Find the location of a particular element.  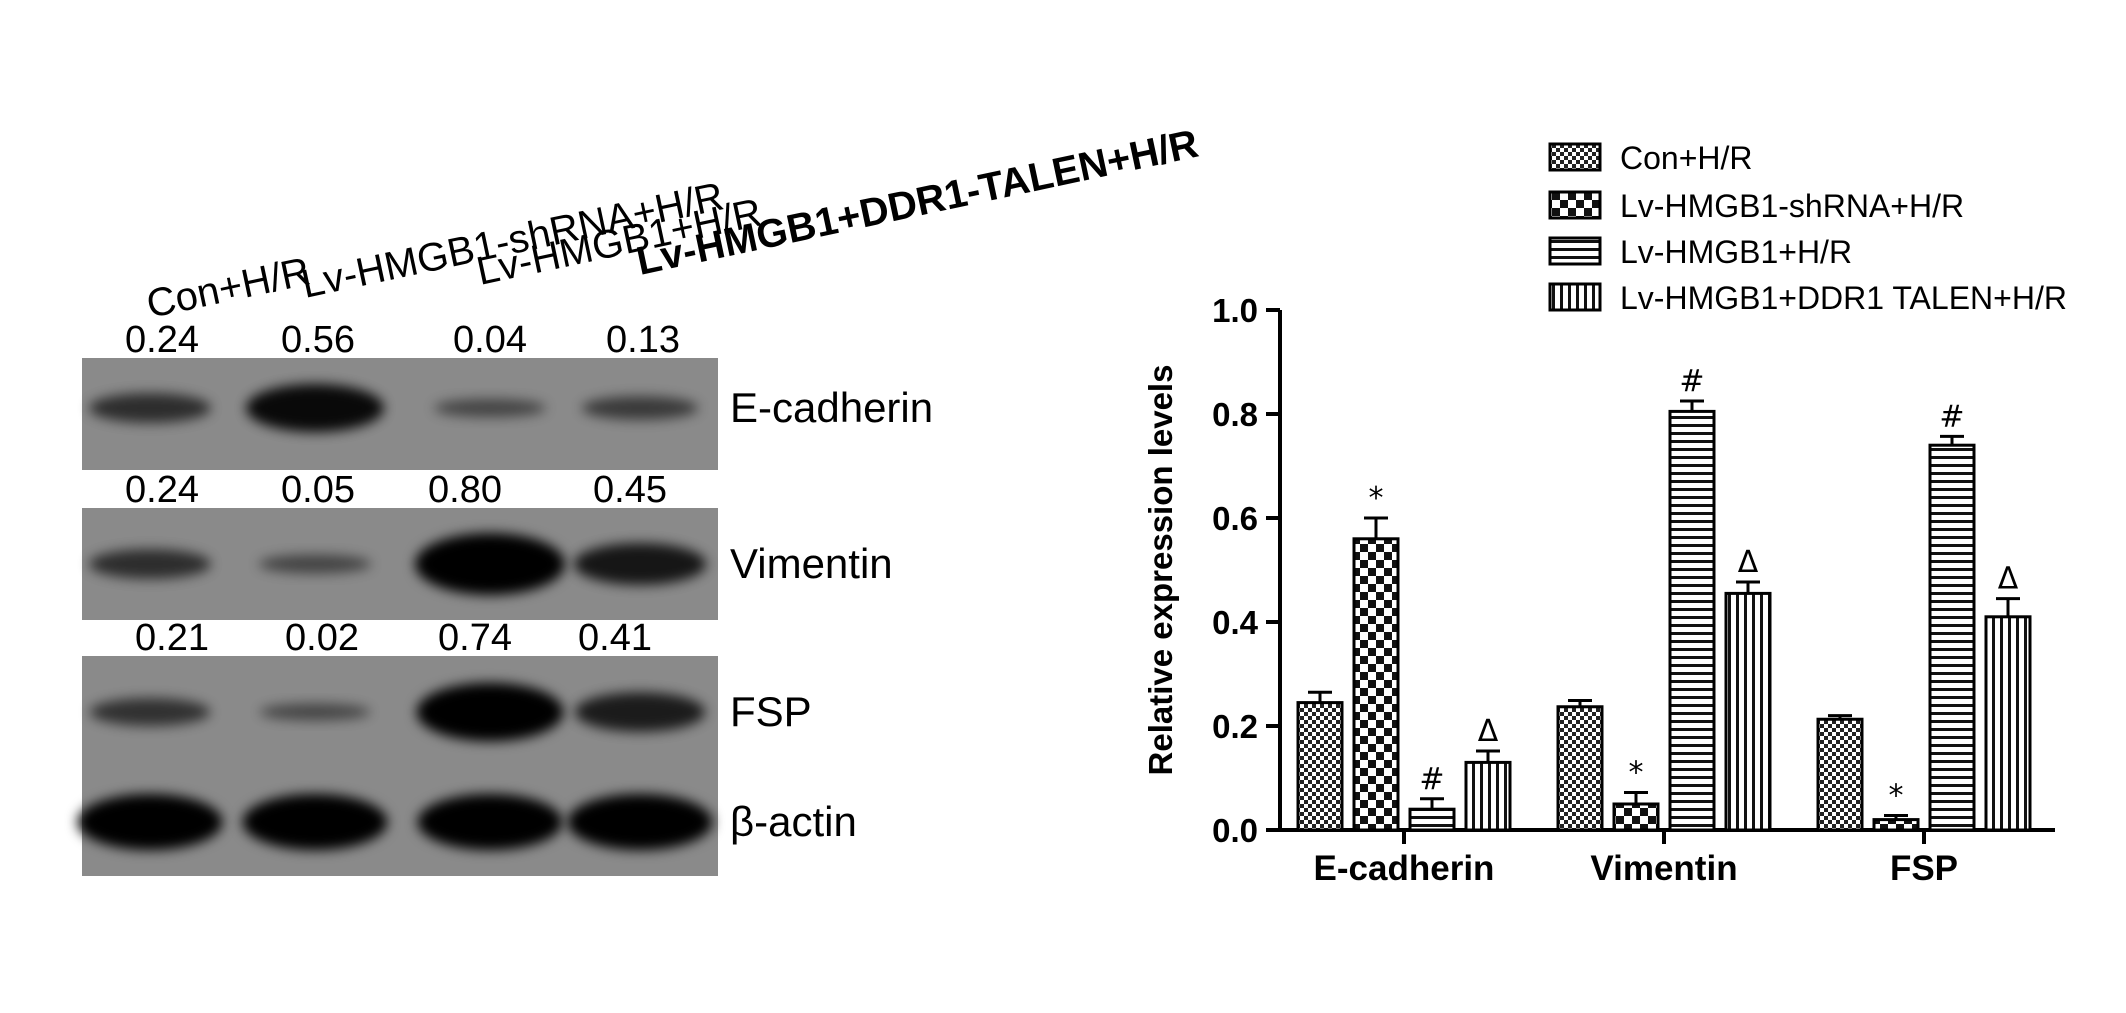

bar-e-cadherin-lv-hmgb1-ddr1-talen-h-r: Δ is located at coordinates (1488, 773).